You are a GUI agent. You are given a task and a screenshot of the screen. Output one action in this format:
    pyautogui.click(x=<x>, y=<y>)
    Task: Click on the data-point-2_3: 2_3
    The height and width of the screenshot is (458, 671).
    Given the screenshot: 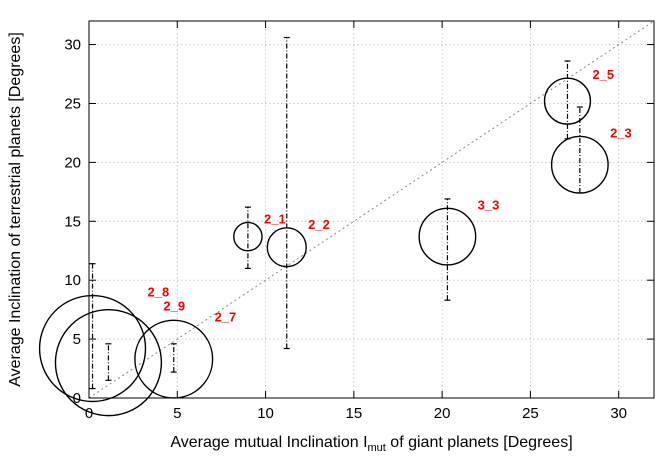 What is the action you would take?
    pyautogui.click(x=591, y=150)
    